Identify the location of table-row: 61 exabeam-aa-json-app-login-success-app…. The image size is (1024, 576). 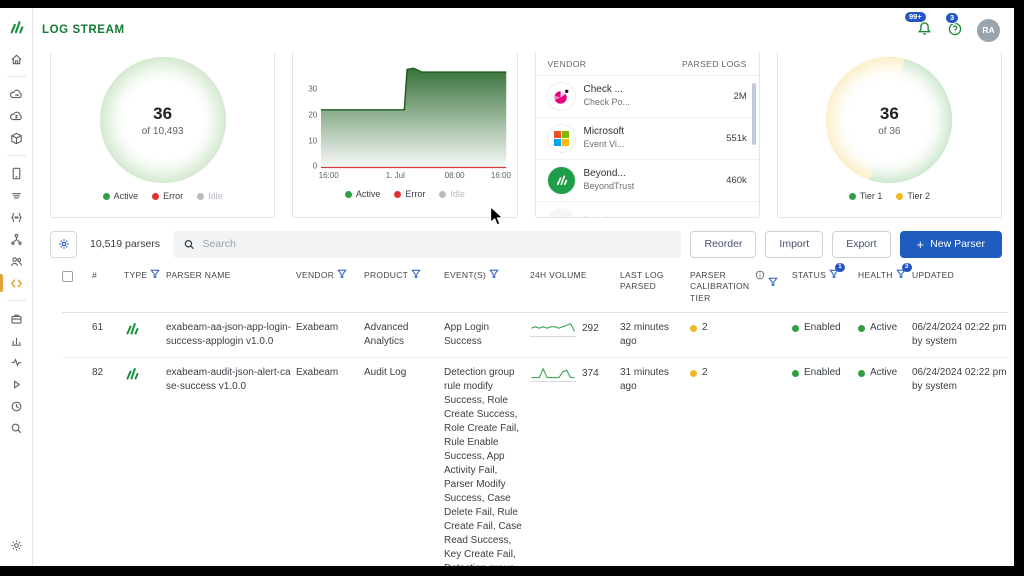
(535, 336).